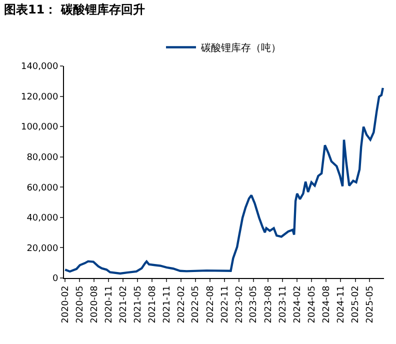 The height and width of the screenshot is (344, 396). Describe the element at coordinates (42, 158) in the screenshot. I see `y-tick-label: 80,000` at that location.